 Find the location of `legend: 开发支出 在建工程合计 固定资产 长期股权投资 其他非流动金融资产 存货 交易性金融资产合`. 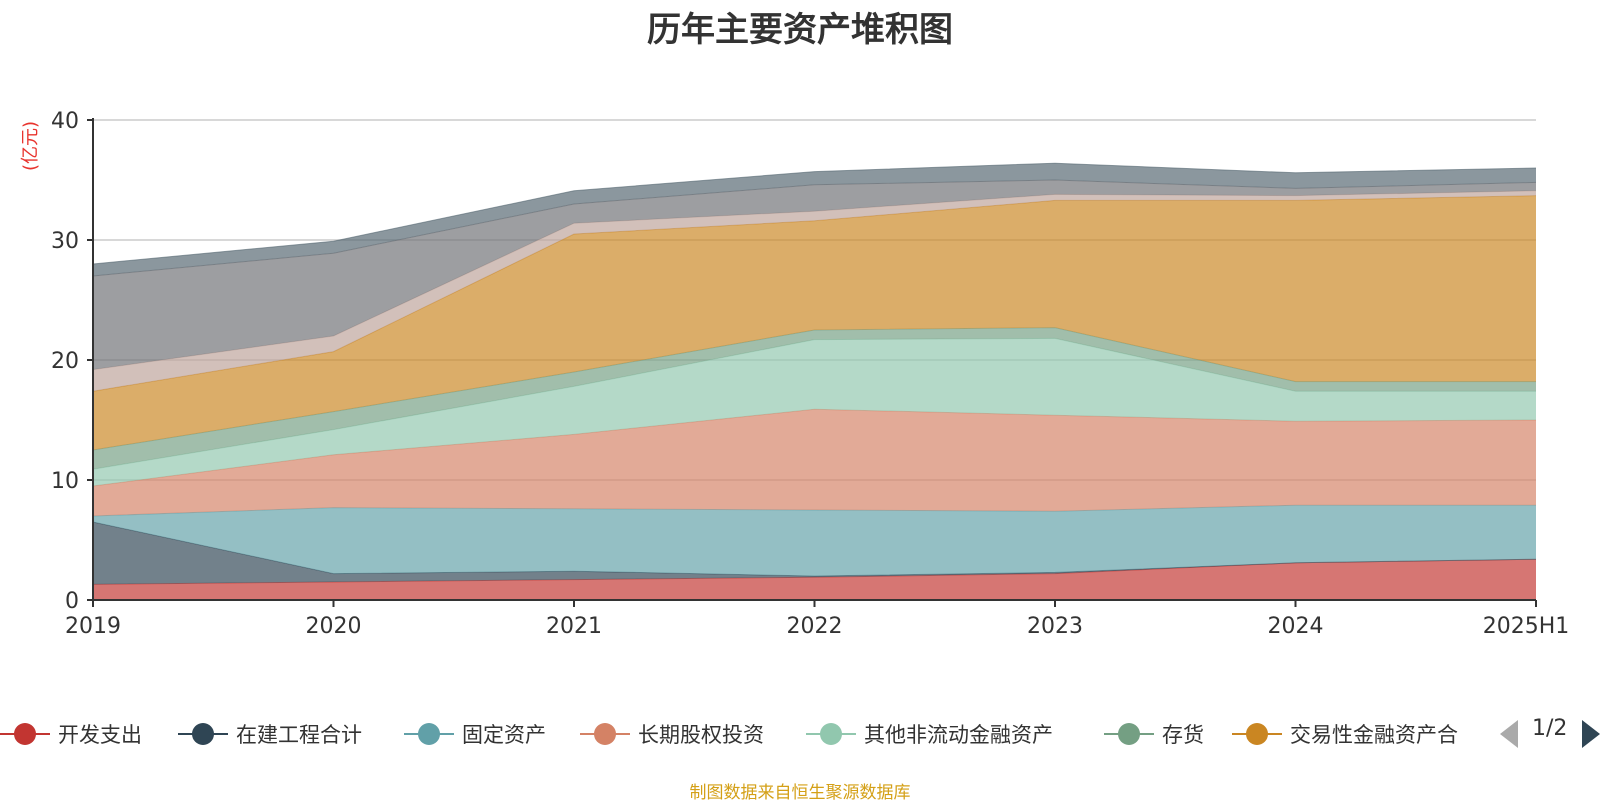

legend: 开发支出 在建工程合计 固定资产 长期股权投资 其他非流动金融资产 存货 交易性金融资产合 is located at coordinates (800, 734).